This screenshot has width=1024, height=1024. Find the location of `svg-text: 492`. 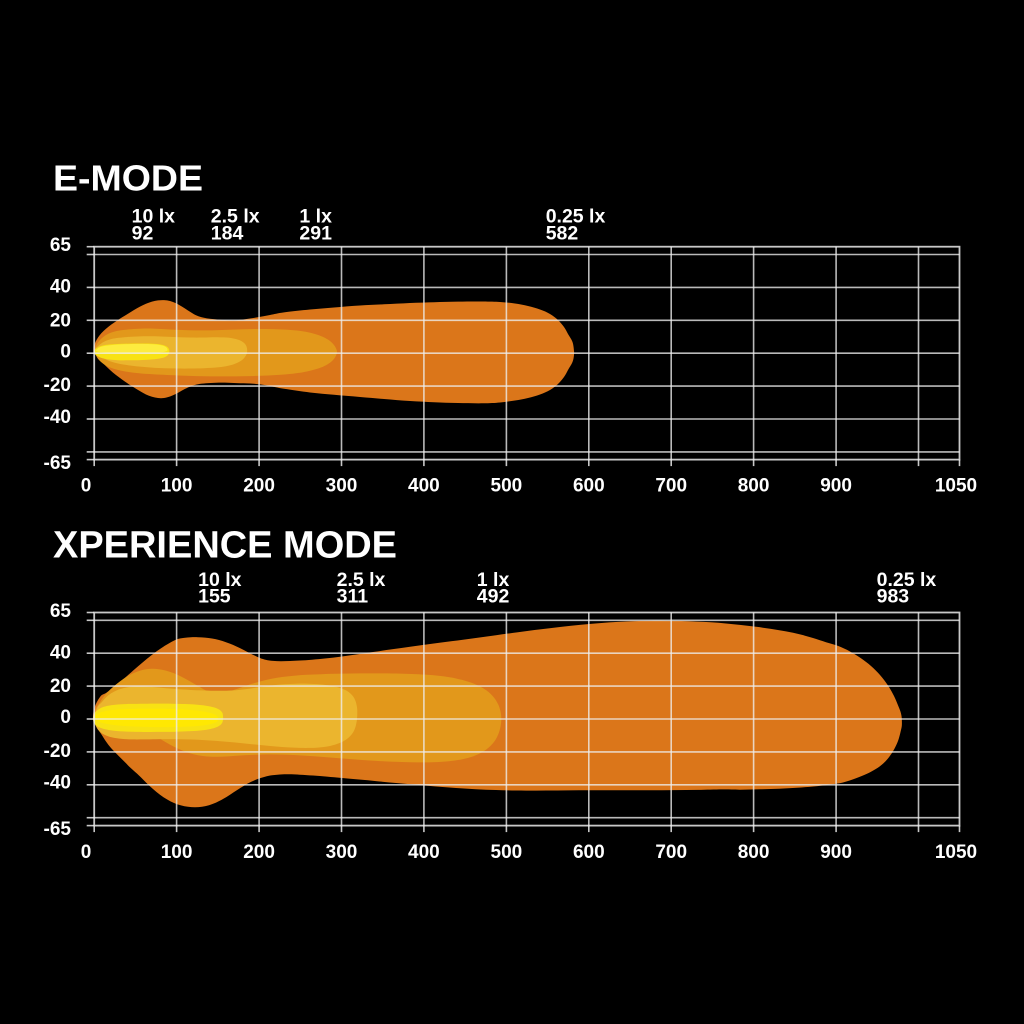

svg-text: 492 is located at coordinates (493, 597).